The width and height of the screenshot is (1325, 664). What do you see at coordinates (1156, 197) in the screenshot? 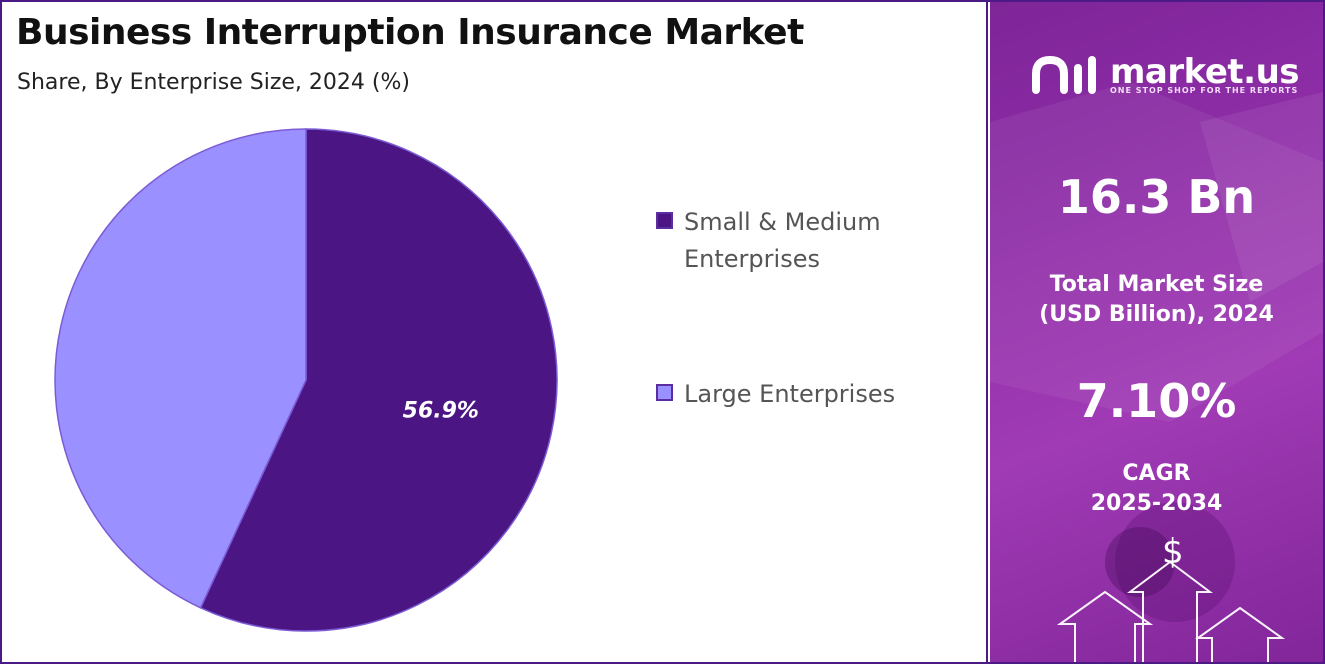
I see `market-size-value: 16.3 Bn` at bounding box center [1156, 197].